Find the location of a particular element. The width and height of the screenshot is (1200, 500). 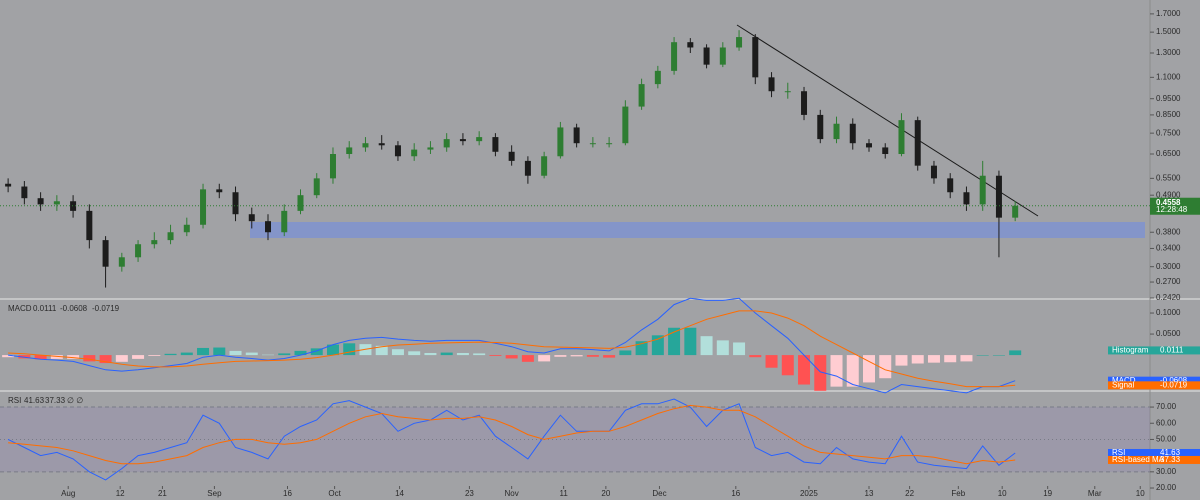

badge-name: RSI is located at coordinates (1118, 452).